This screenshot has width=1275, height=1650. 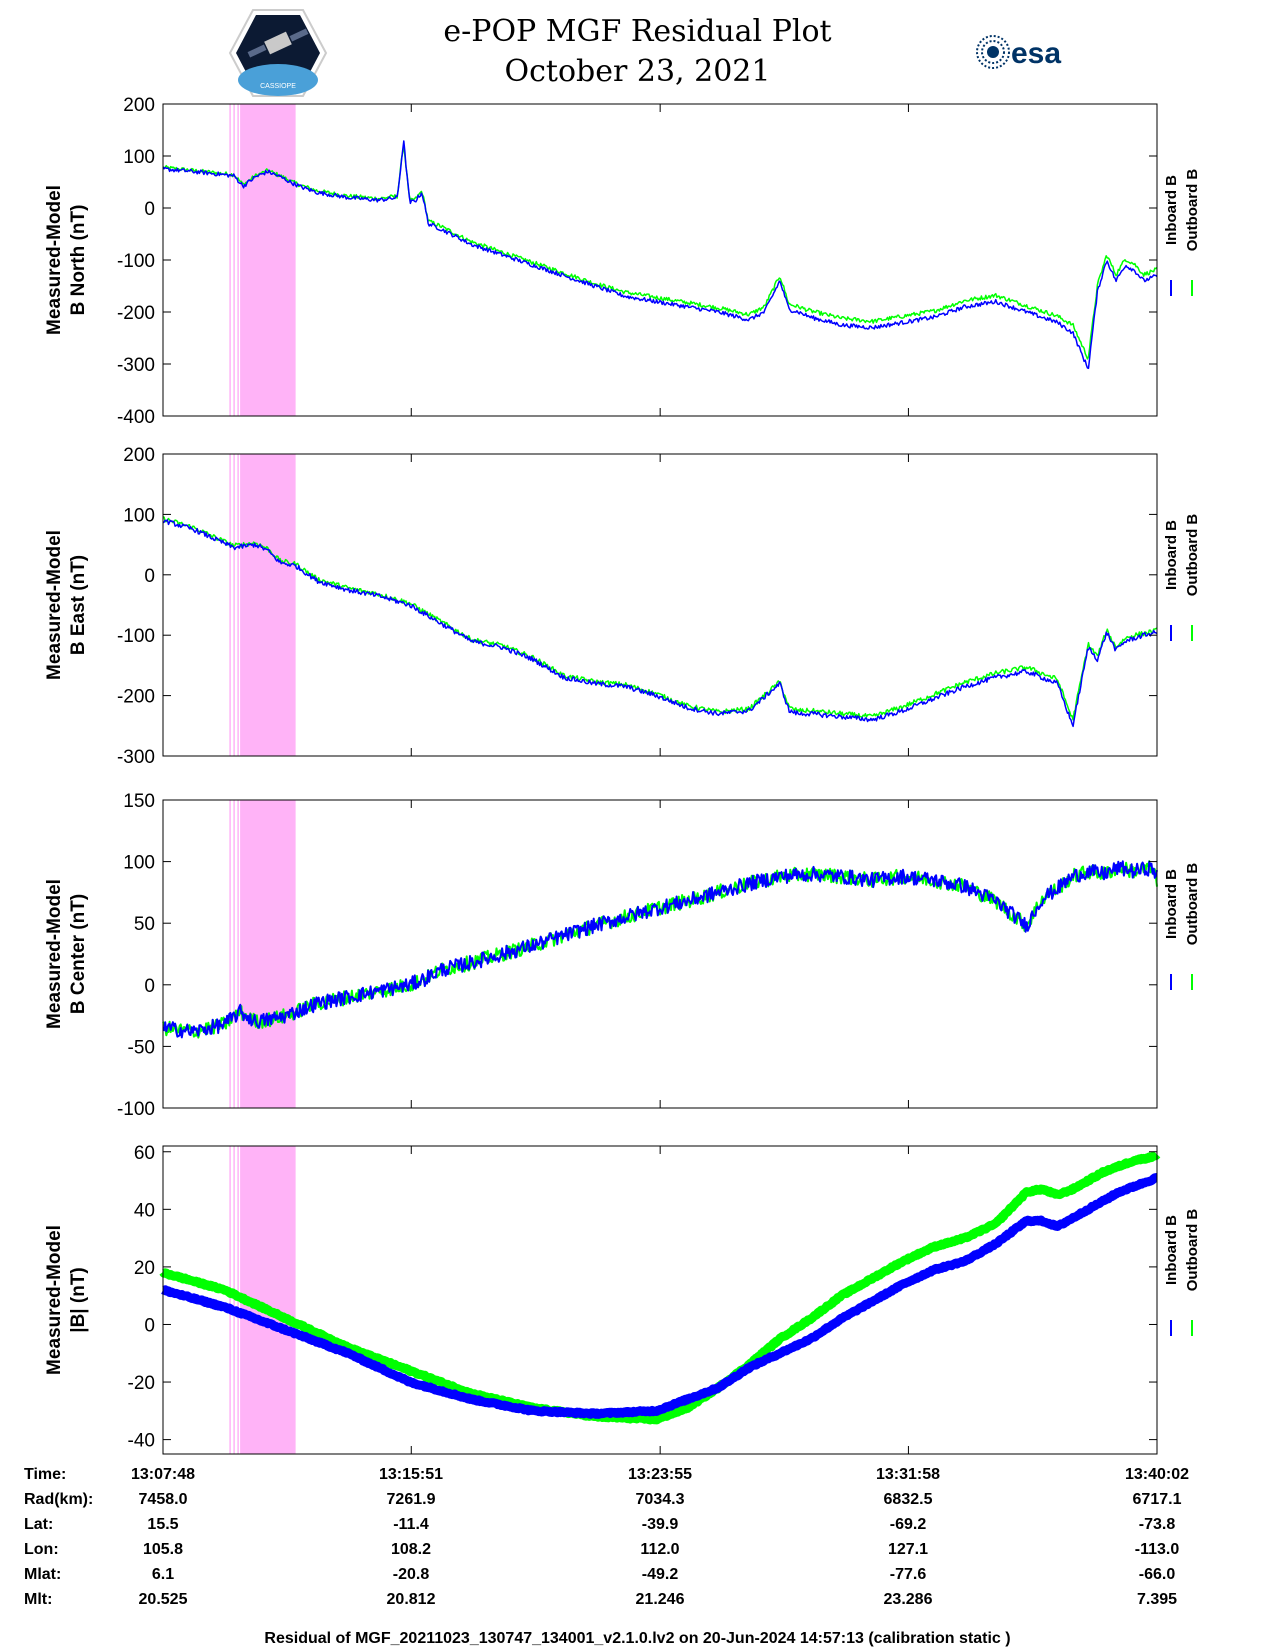 What do you see at coordinates (78, 1300) in the screenshot?
I see `y-axis-label: |B| (nT)` at bounding box center [78, 1300].